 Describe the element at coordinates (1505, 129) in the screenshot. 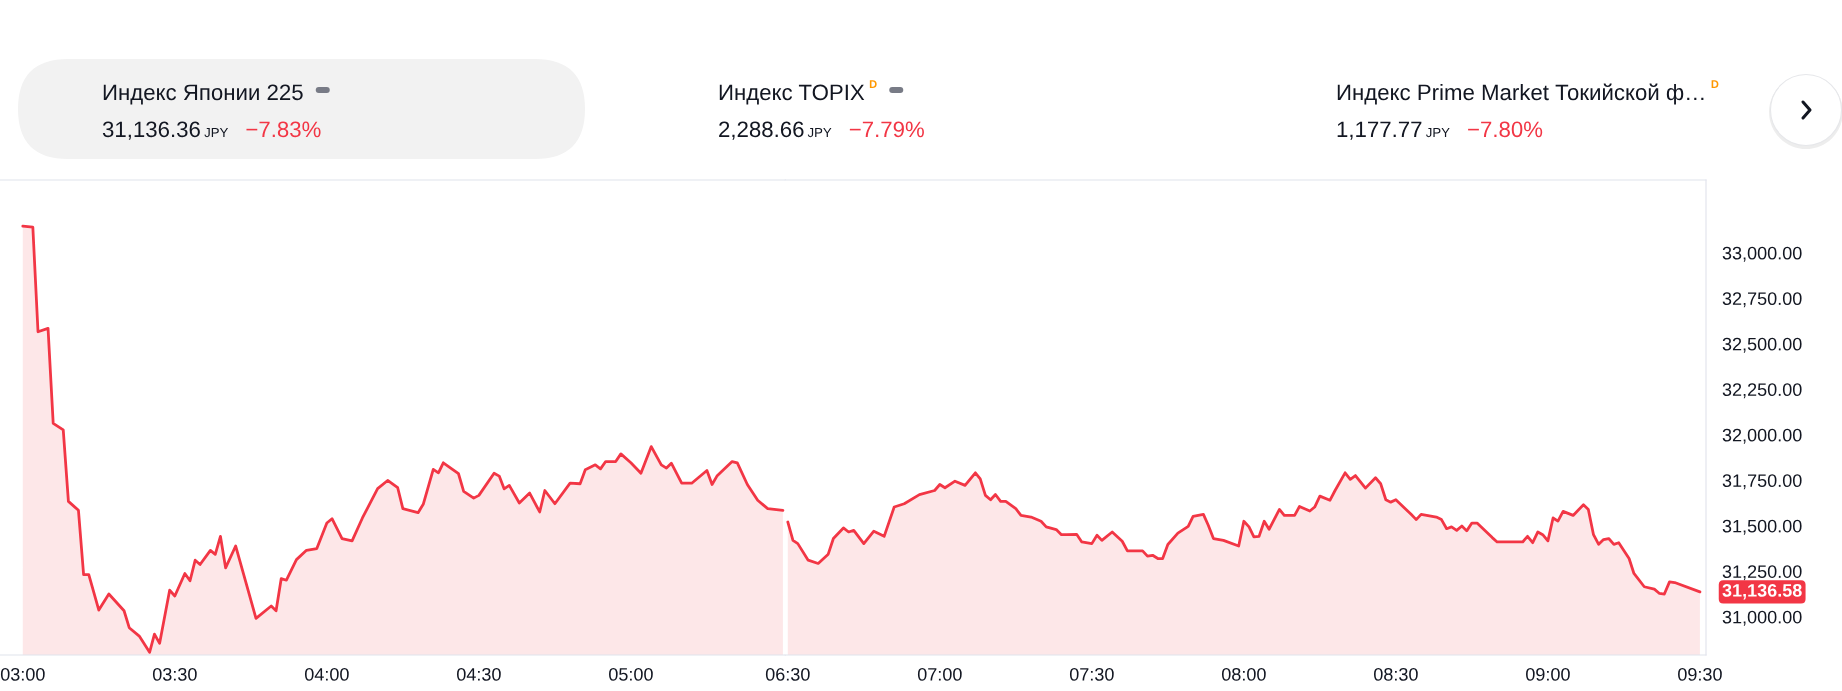

I see `text: −7.80%` at that location.